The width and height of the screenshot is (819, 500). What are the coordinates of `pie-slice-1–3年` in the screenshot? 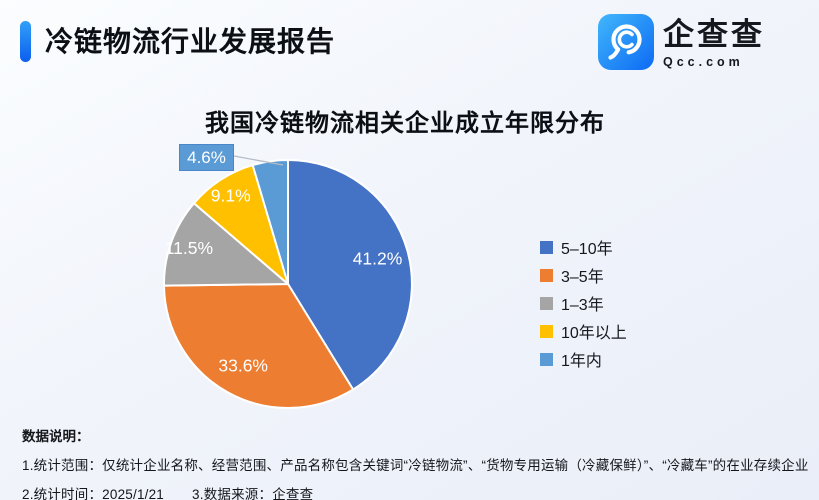 It's located at (225, 244).